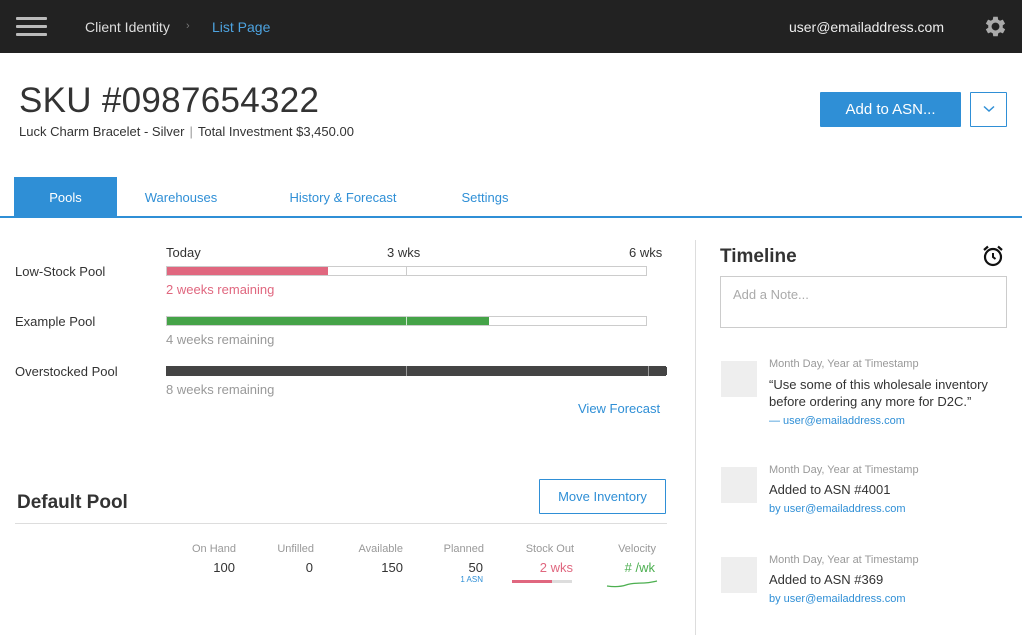 The width and height of the screenshot is (1022, 635). What do you see at coordinates (463, 549) in the screenshot?
I see `stat-label: Planned` at bounding box center [463, 549].